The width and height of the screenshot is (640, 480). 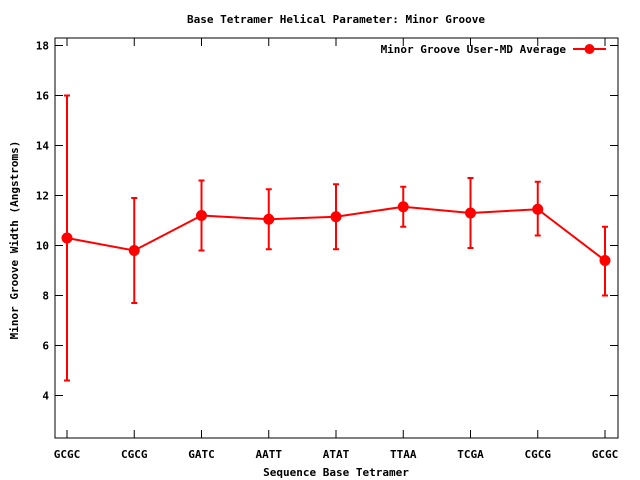 I want to click on x-tick-label: ATAT, so click(x=336, y=454).